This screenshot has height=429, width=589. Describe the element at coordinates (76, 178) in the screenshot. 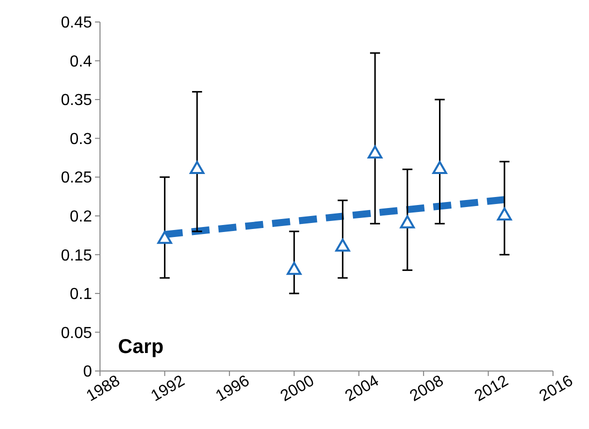

I see `y-tick-label: 0.25` at that location.